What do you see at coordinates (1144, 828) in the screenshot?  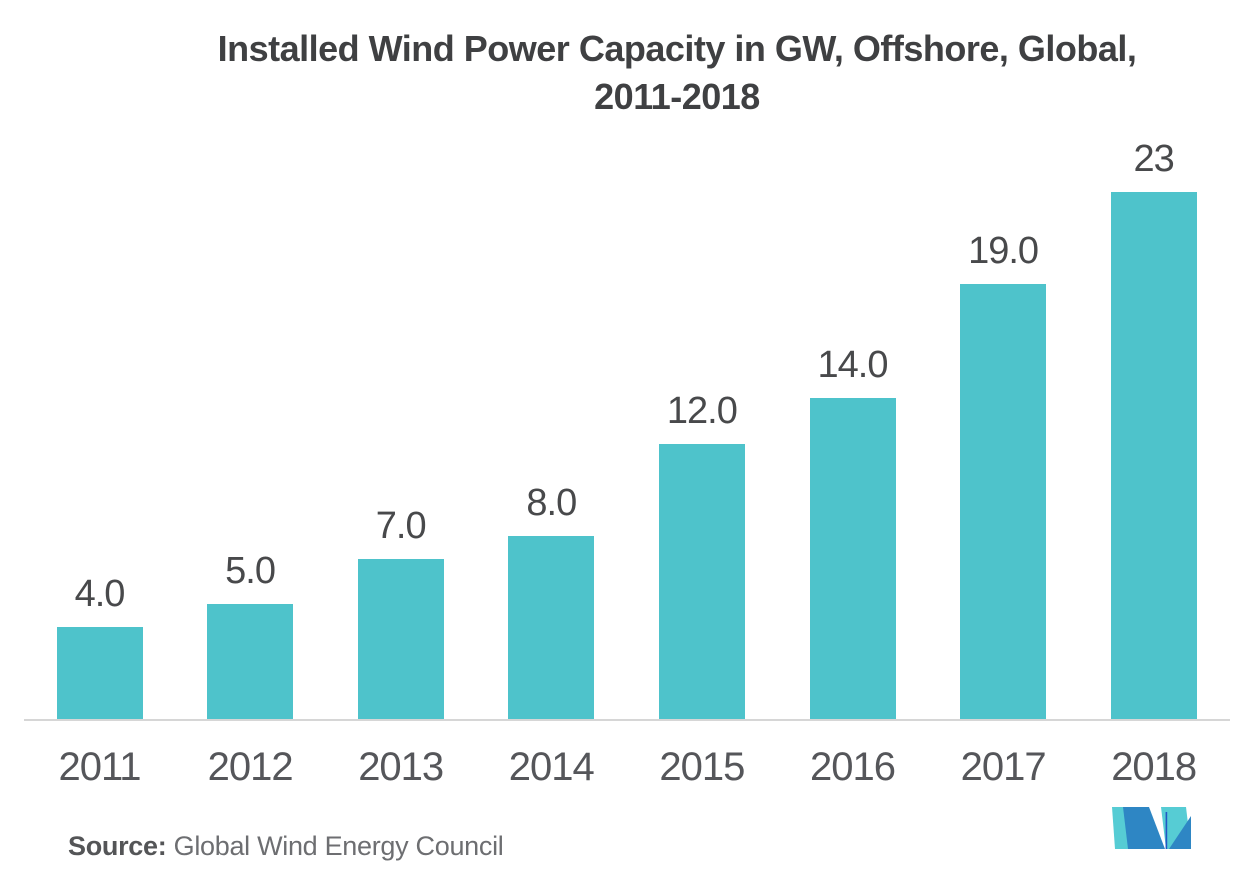 I see `logo-left-blue-stroke` at bounding box center [1144, 828].